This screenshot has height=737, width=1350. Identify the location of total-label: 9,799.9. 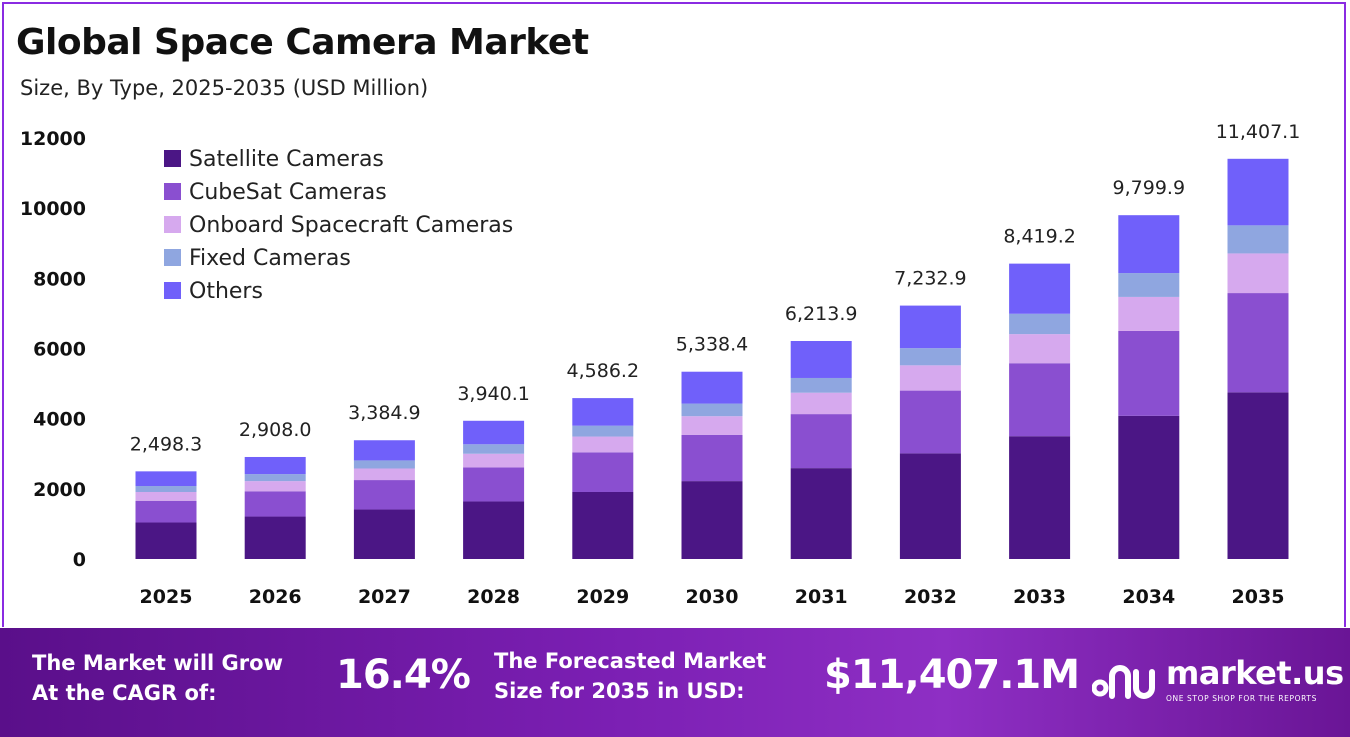
(1149, 188).